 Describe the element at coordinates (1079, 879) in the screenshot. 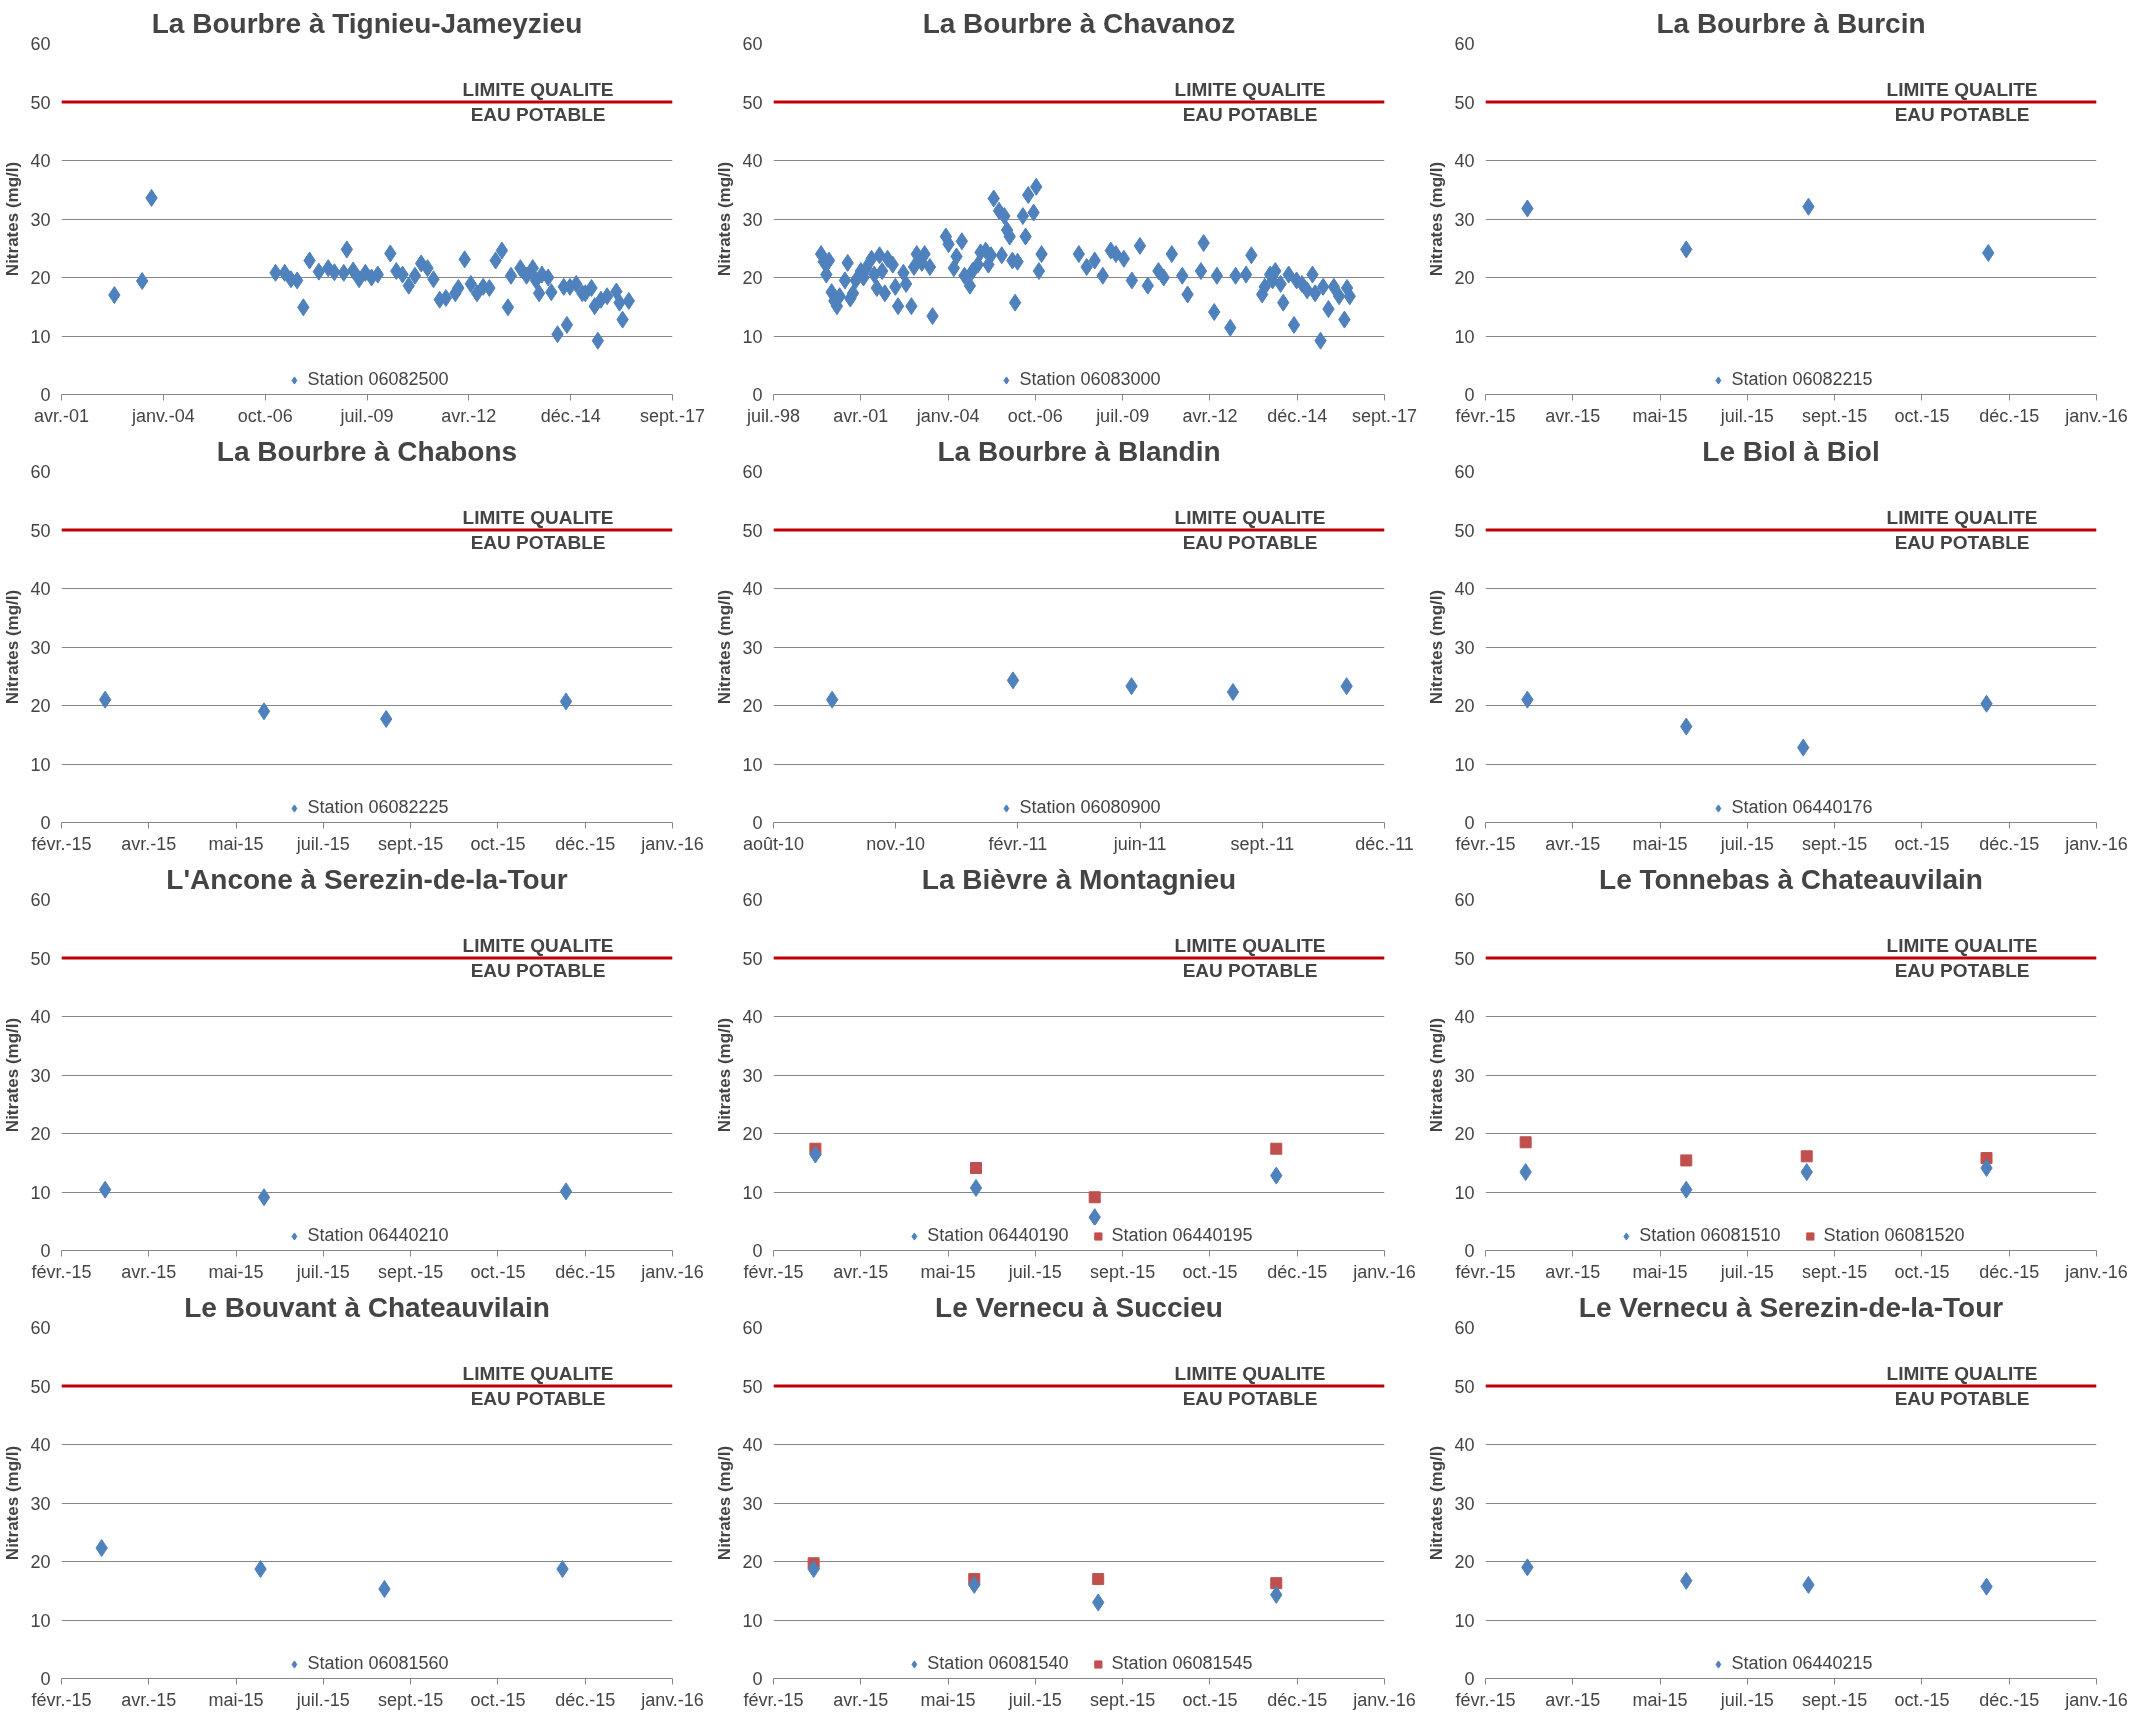

I see `chart-title: La Bièvre à Montagnieu` at that location.